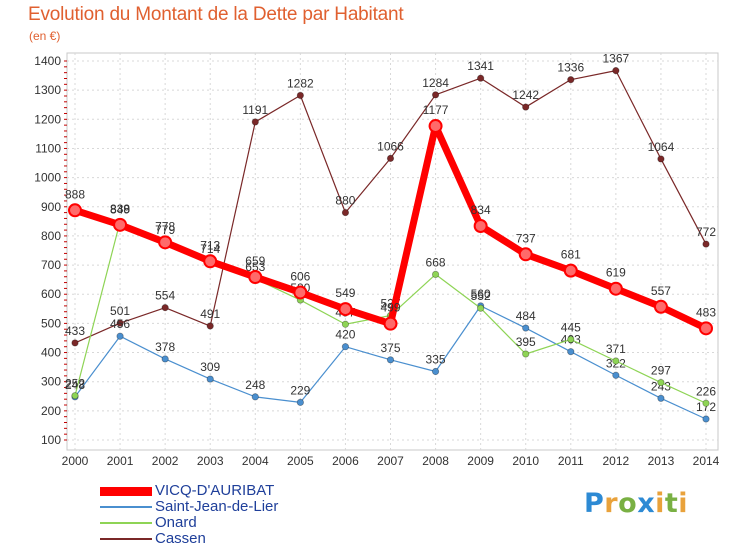 This screenshot has height=550, width=750. Describe the element at coordinates (126, 491) in the screenshot. I see `legend-swatch-vicq` at that location.